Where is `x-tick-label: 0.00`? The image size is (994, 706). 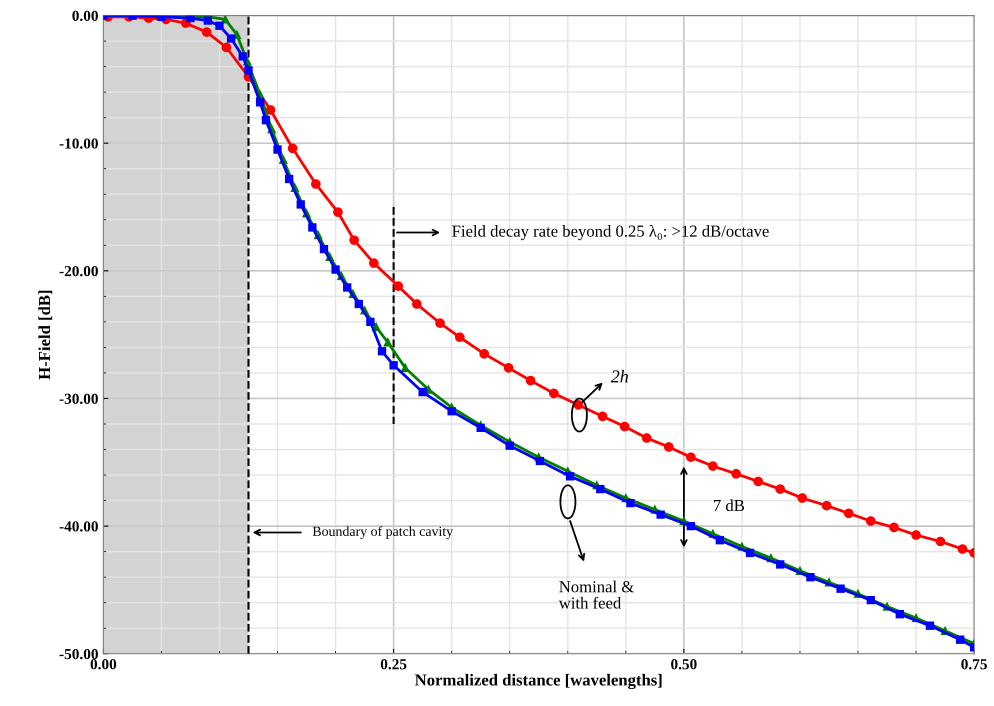
x-tick-label: 0.00 is located at coordinates (103, 664).